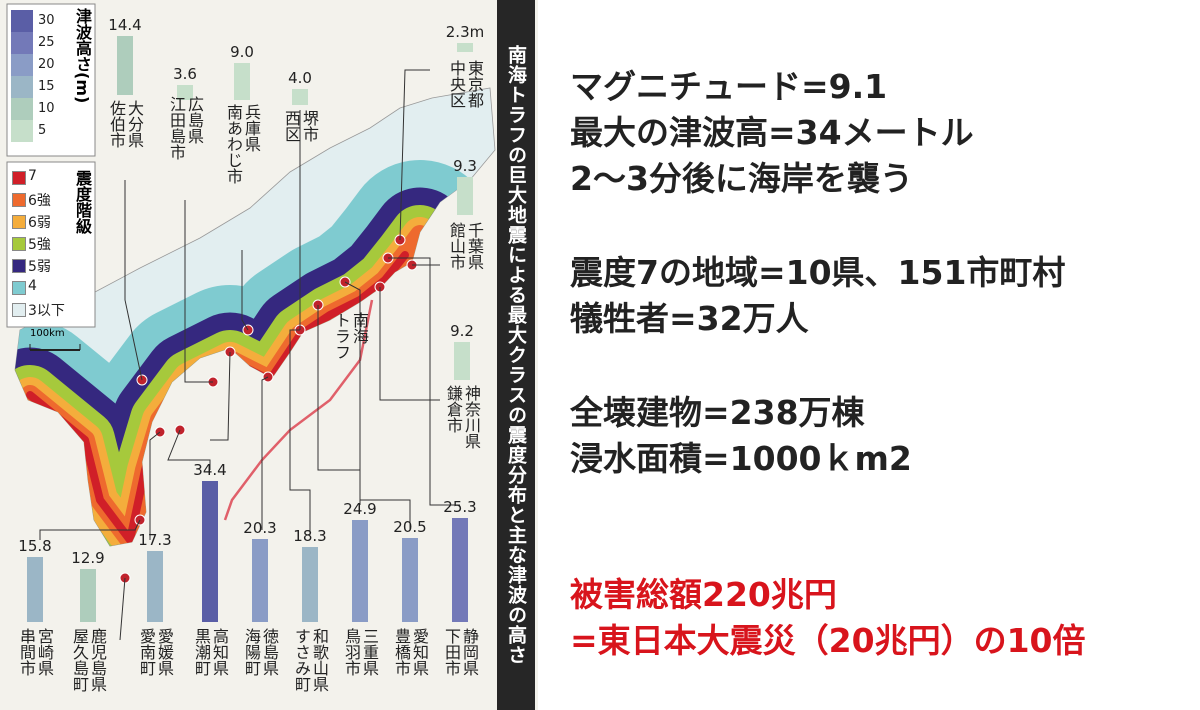 Image resolution: width=1200 pixels, height=710 pixels. Describe the element at coordinates (46, 108) in the screenshot. I see `legend-label: 10` at that location.